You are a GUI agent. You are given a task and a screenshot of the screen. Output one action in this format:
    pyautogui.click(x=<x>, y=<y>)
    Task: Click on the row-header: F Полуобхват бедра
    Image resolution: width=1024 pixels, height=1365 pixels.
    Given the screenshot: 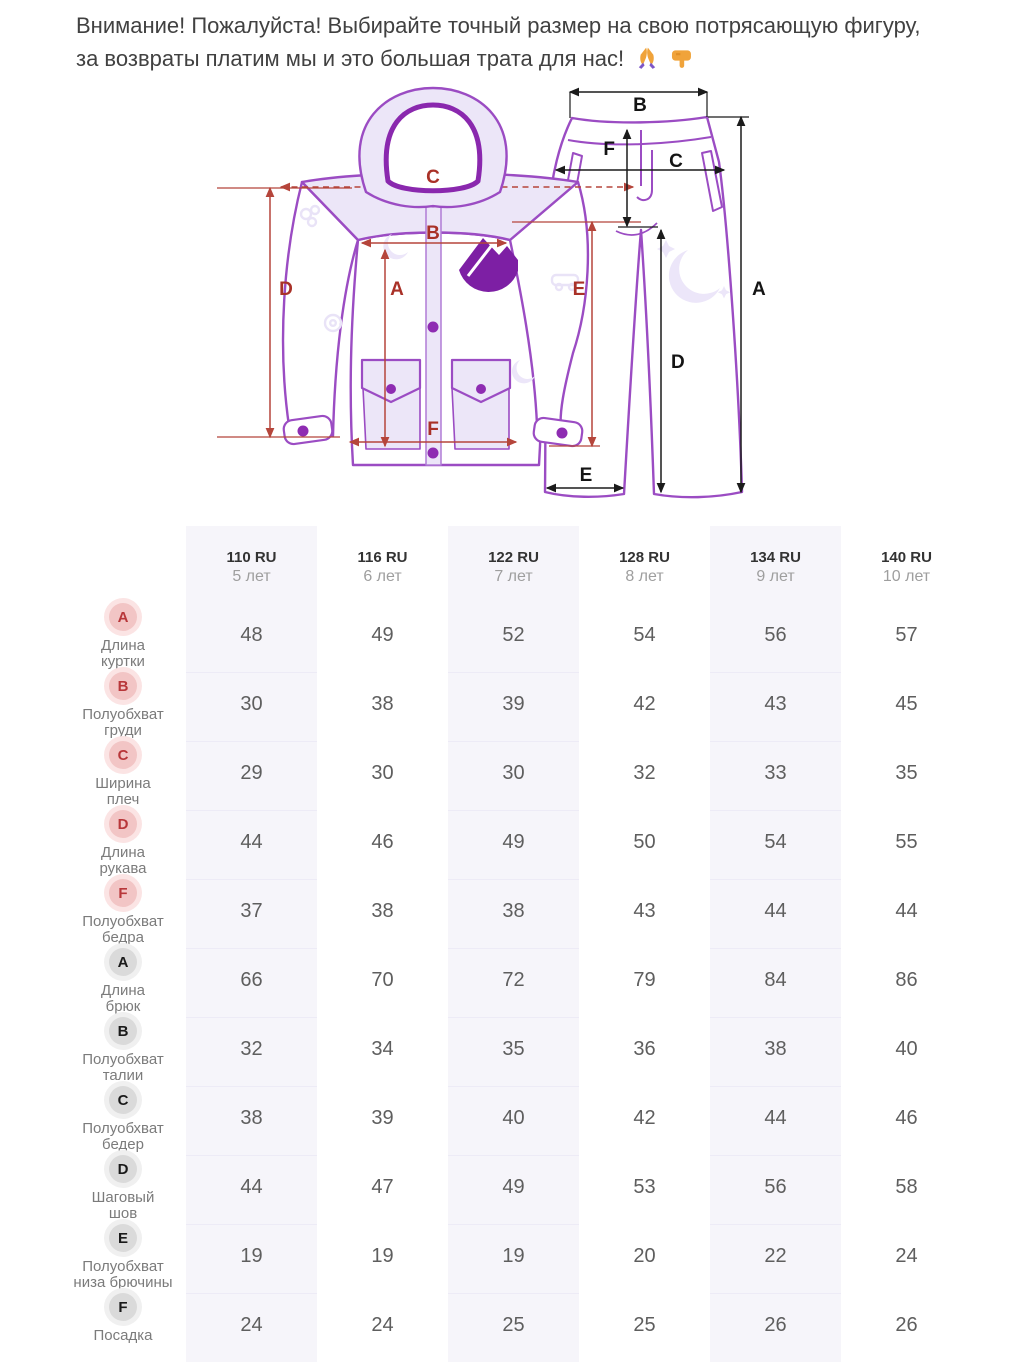 What is the action you would take?
    pyautogui.click(x=123, y=911)
    